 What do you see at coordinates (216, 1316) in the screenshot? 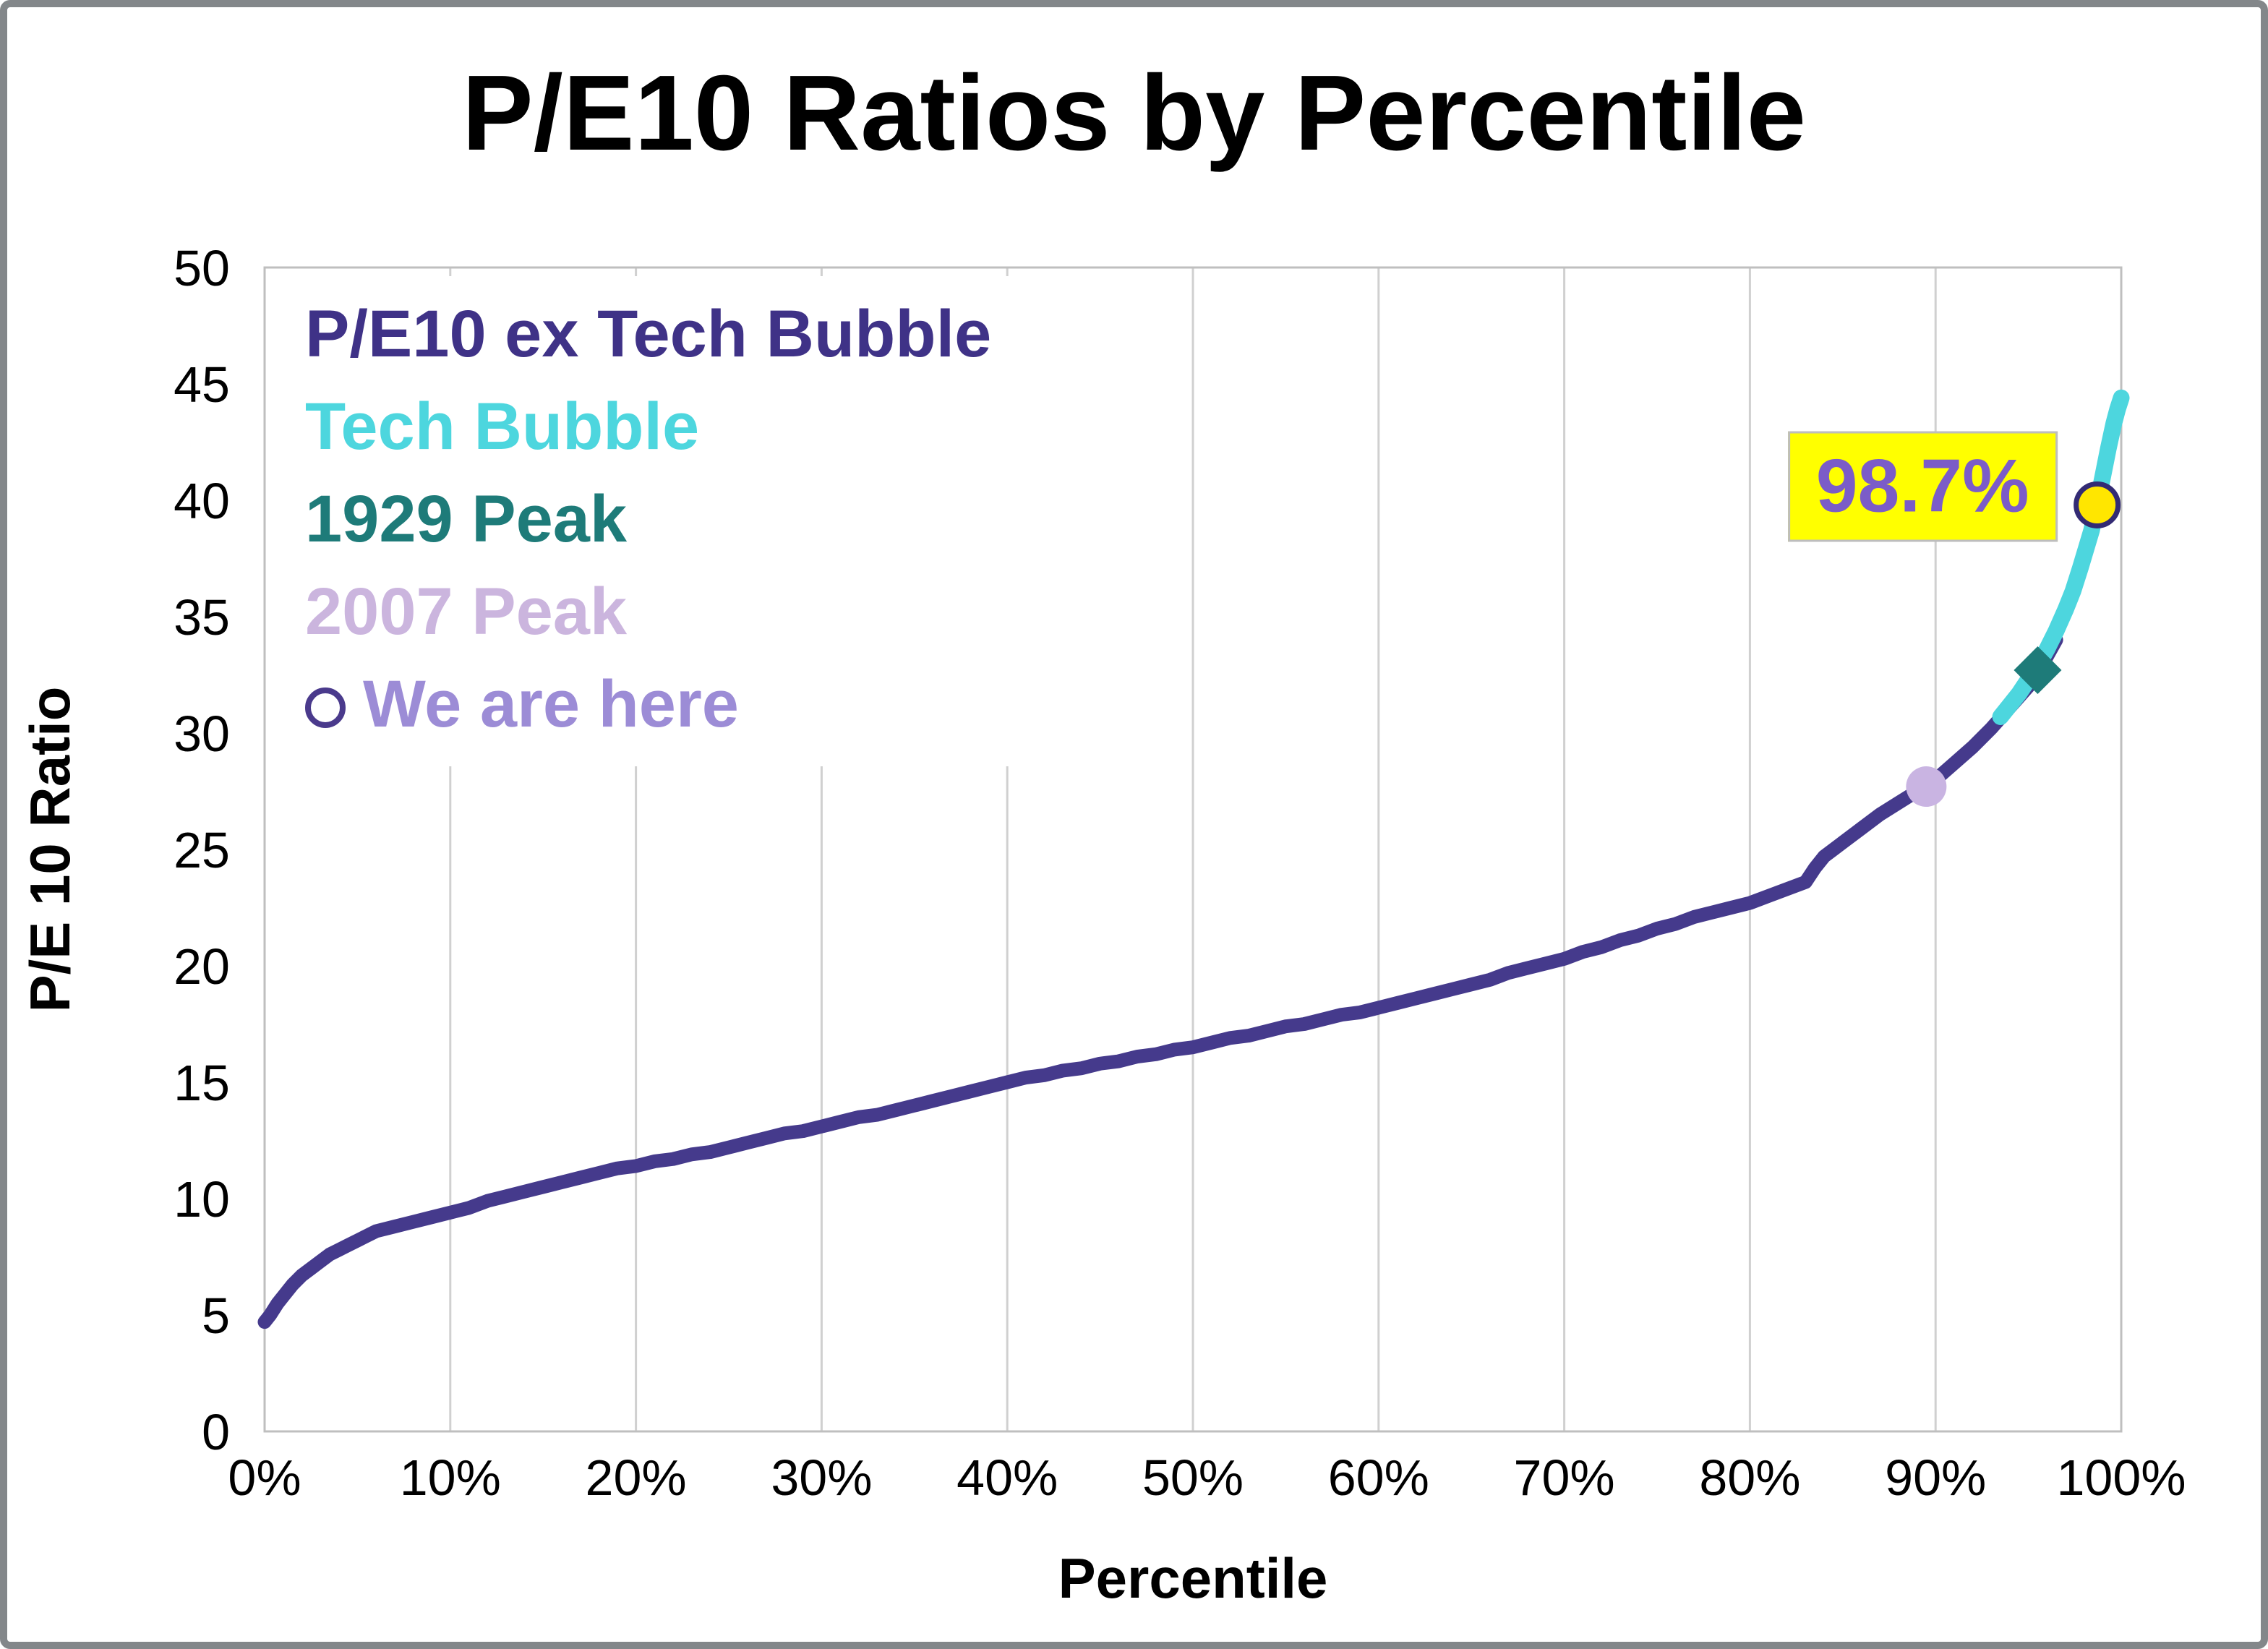
I see `y-tick-label: 5` at bounding box center [216, 1316].